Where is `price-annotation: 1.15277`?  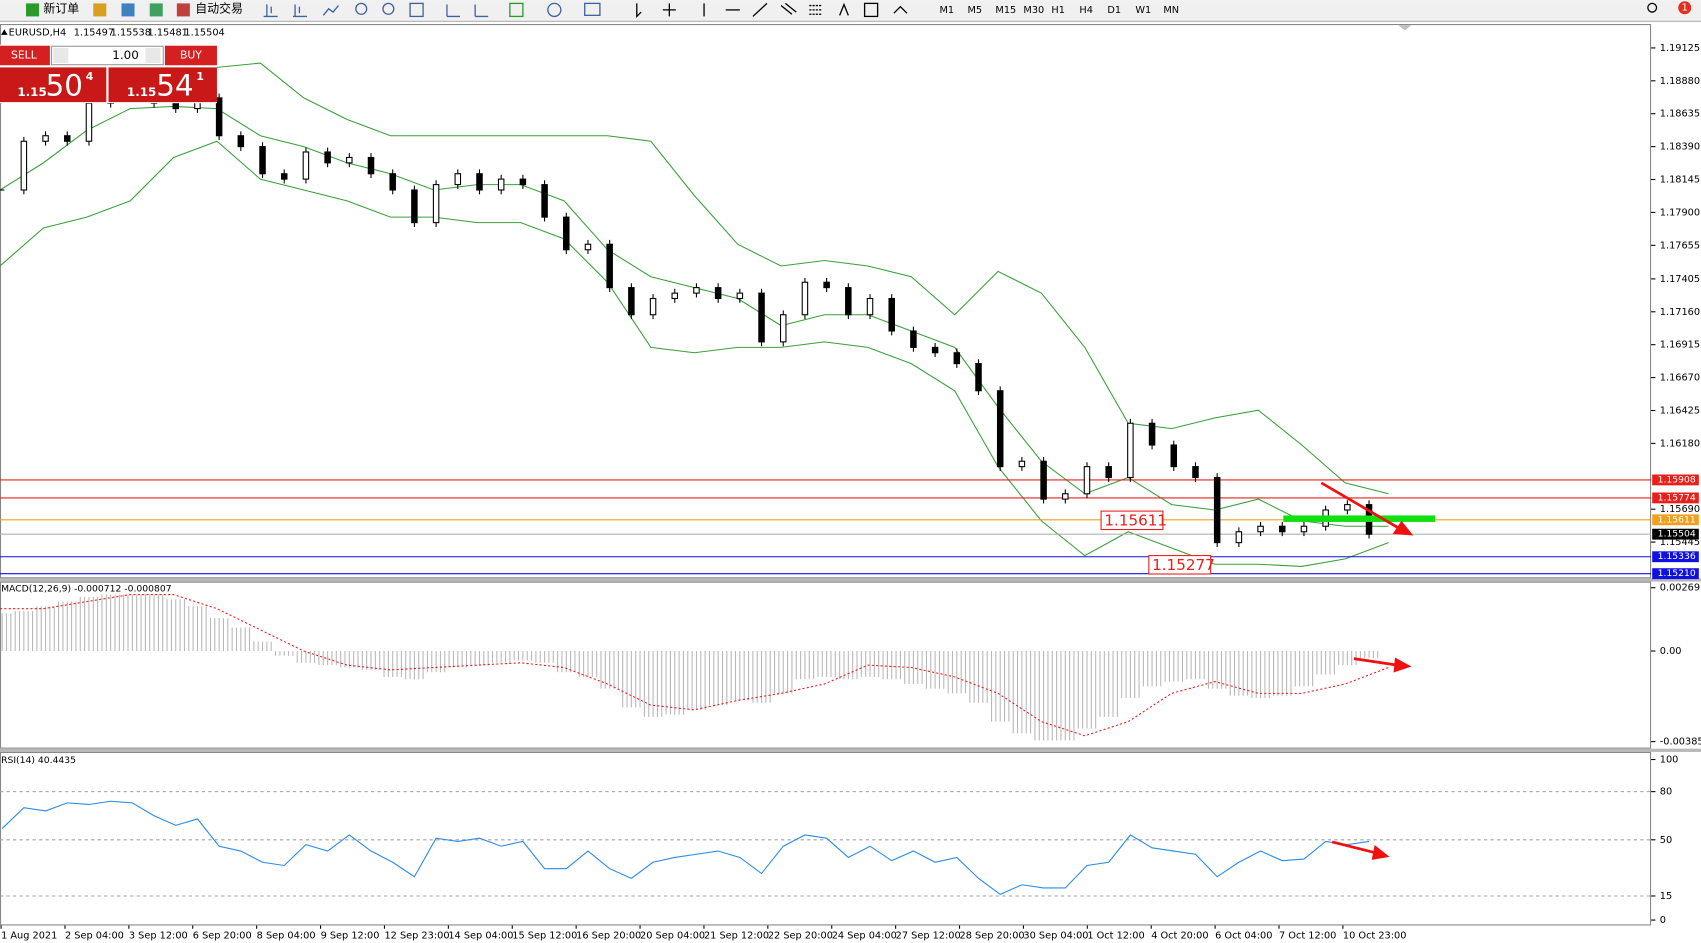
price-annotation: 1.15277 is located at coordinates (1183, 565).